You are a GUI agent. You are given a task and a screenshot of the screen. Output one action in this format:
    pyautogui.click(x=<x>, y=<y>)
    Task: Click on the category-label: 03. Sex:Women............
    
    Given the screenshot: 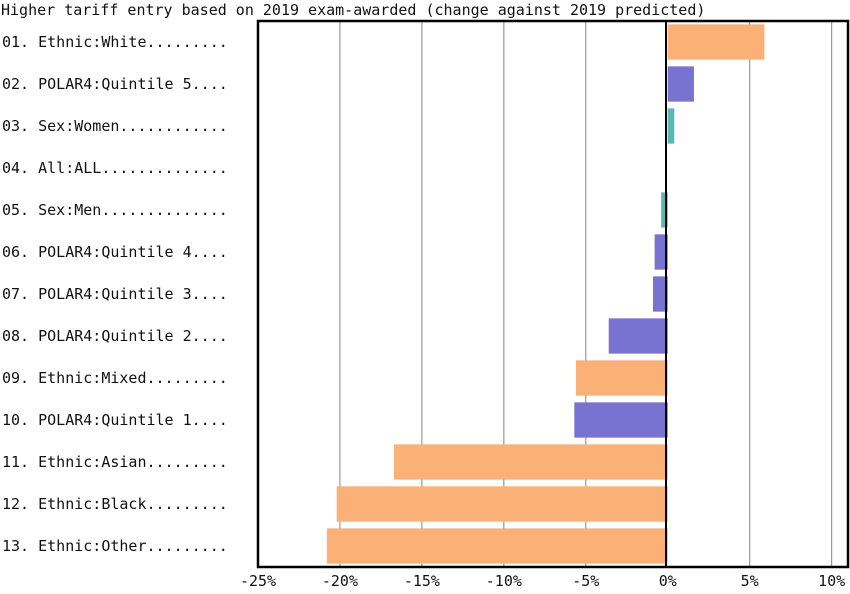 What is the action you would take?
    pyautogui.click(x=115, y=126)
    